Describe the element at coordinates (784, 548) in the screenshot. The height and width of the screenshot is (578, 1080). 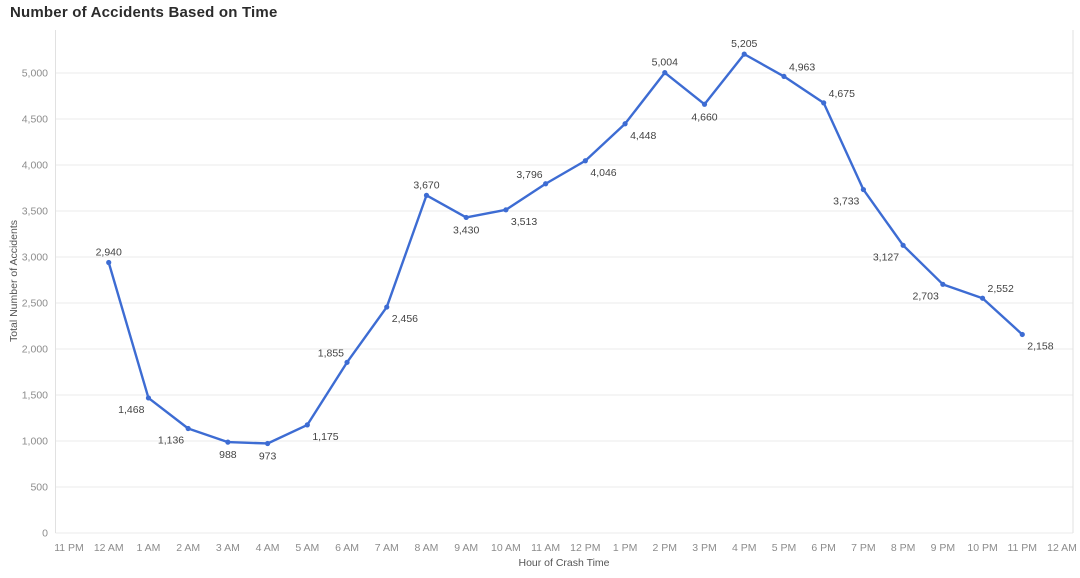
I see `x-tick-label: 5 PM` at that location.